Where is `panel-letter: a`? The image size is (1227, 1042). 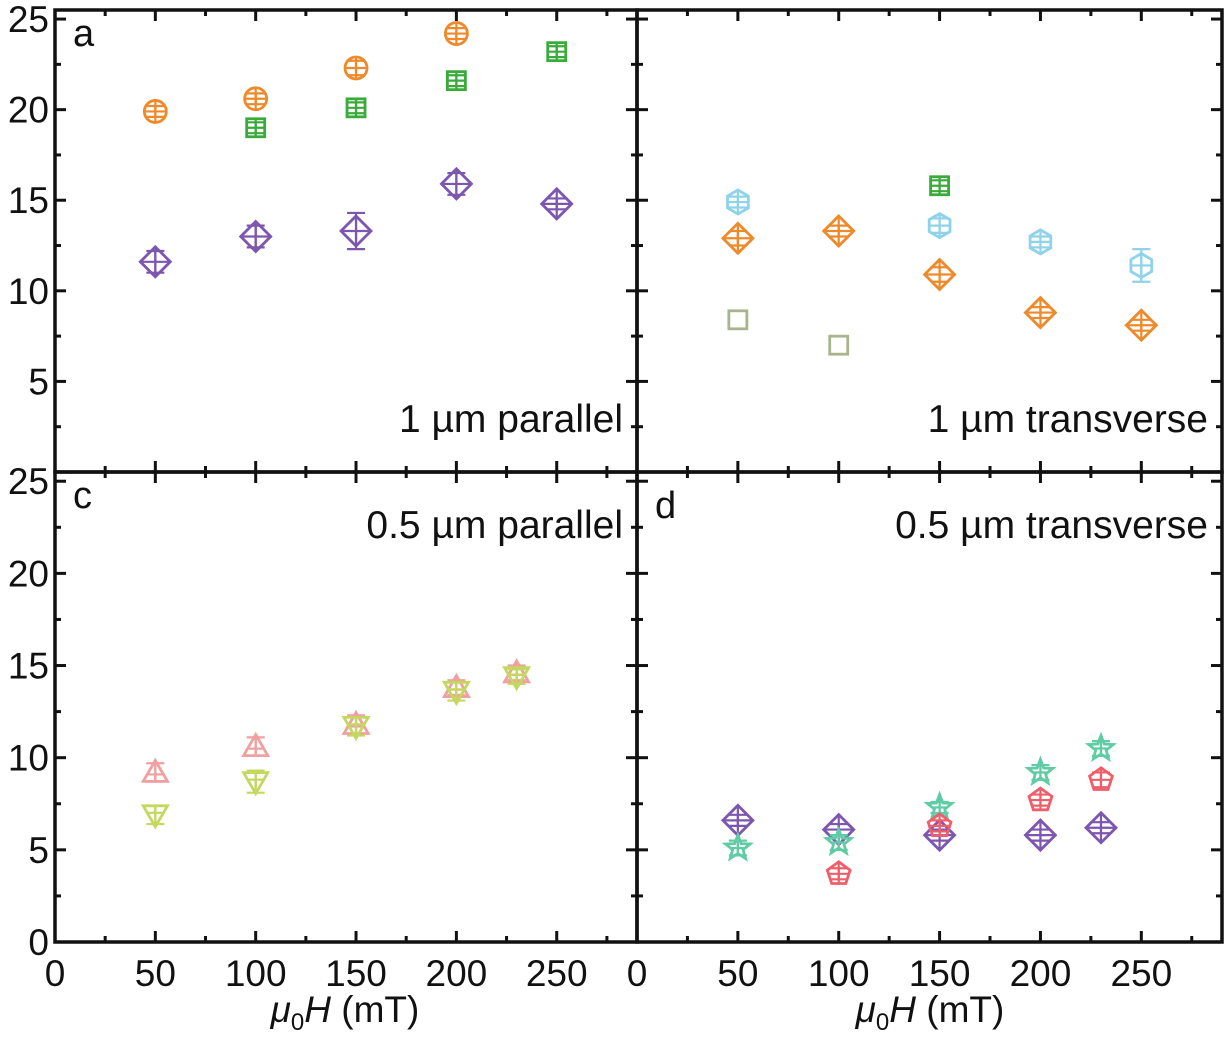 panel-letter: a is located at coordinates (84, 34).